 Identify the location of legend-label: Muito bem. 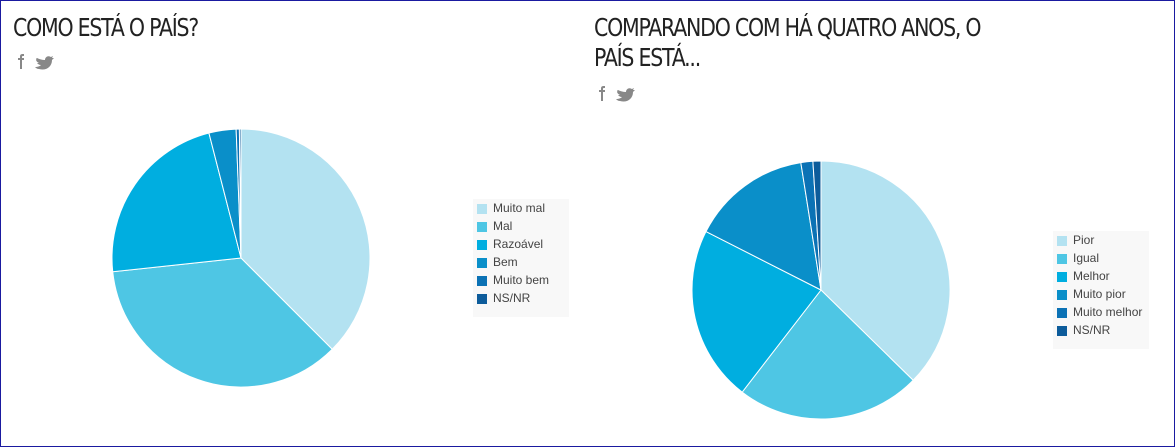
(521, 280).